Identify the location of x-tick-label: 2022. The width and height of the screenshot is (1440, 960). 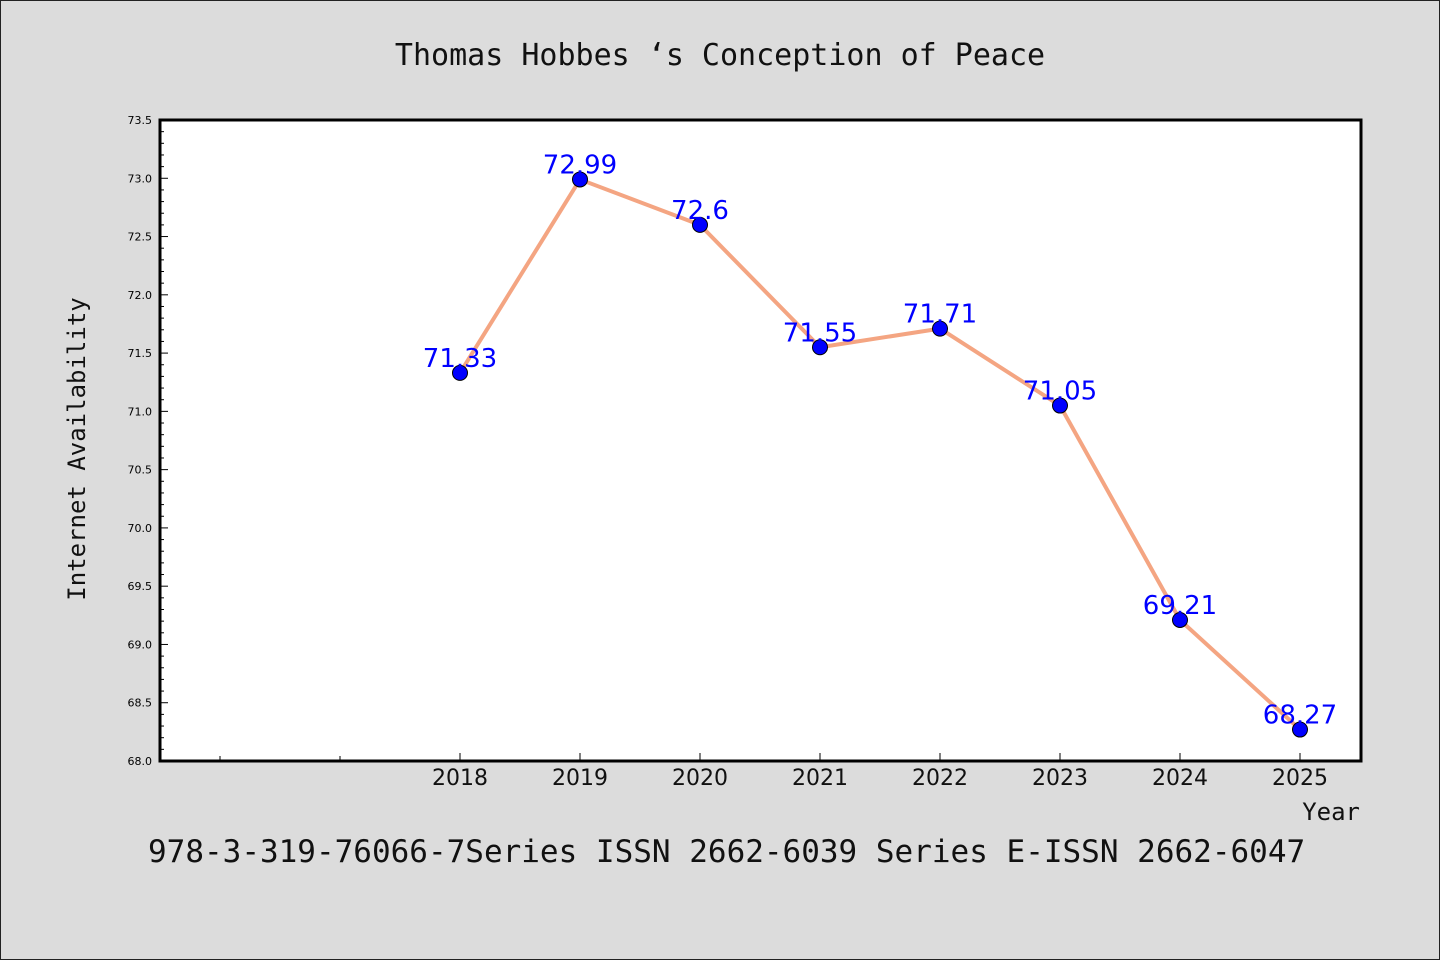
(940, 778).